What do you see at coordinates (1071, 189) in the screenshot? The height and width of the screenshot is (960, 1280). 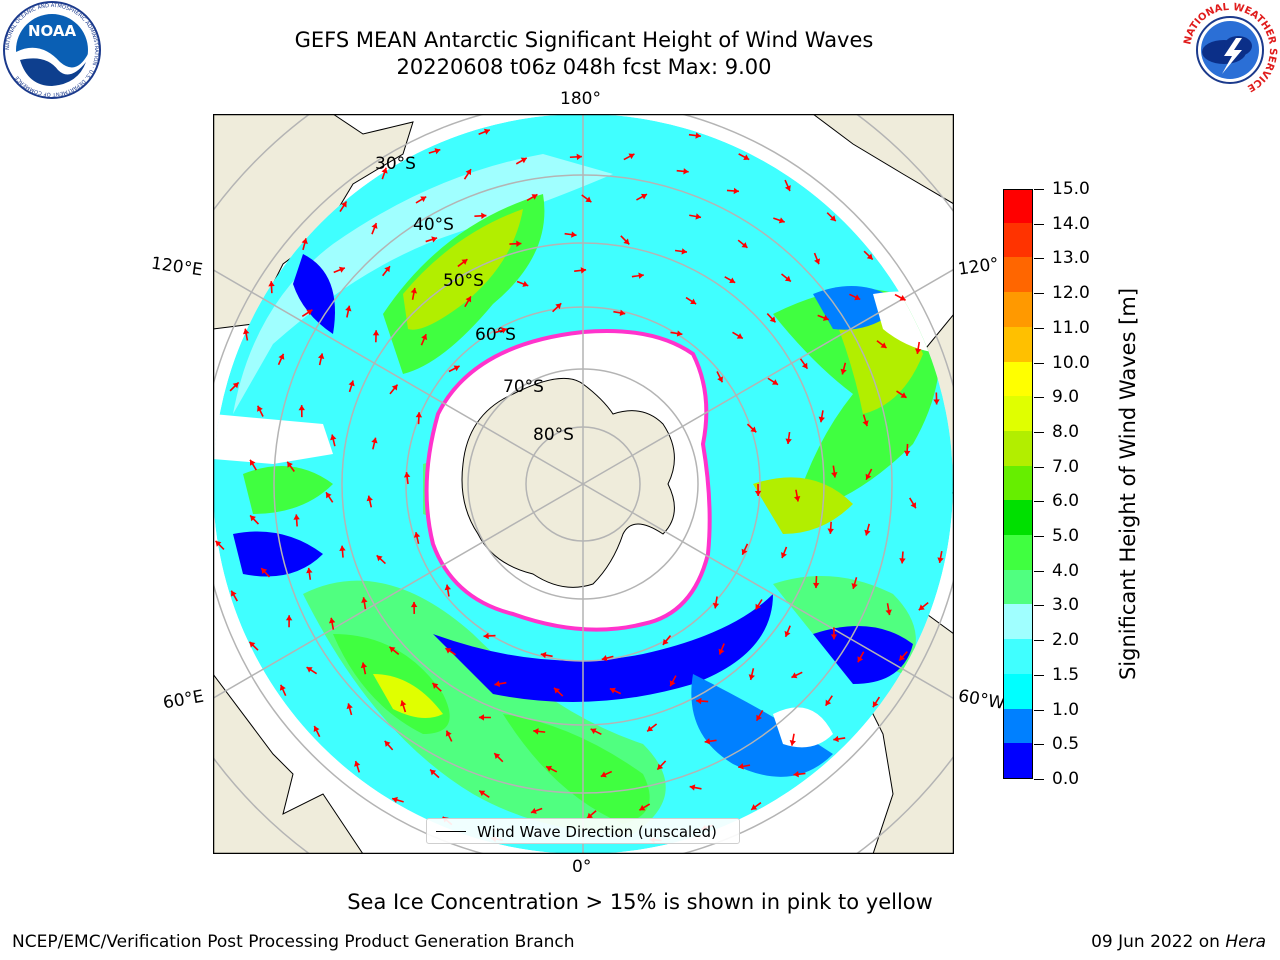 I see `colorbar-tick-label: 15.0` at bounding box center [1071, 189].